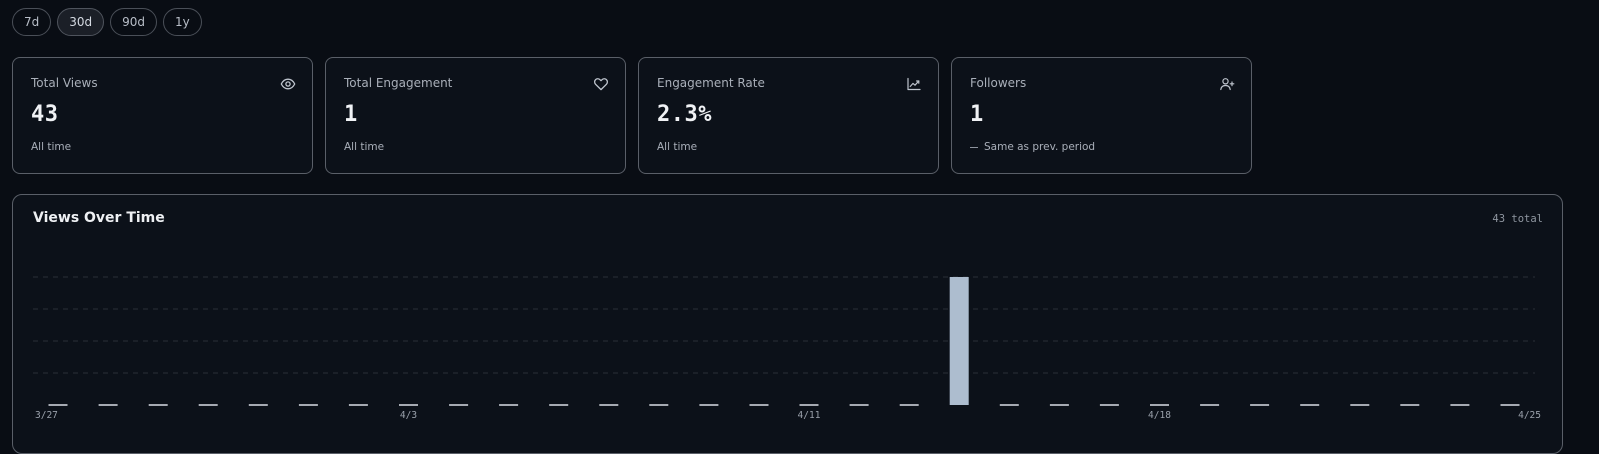  Describe the element at coordinates (32, 22) in the screenshot. I see `range-button-7d: 7d` at that location.